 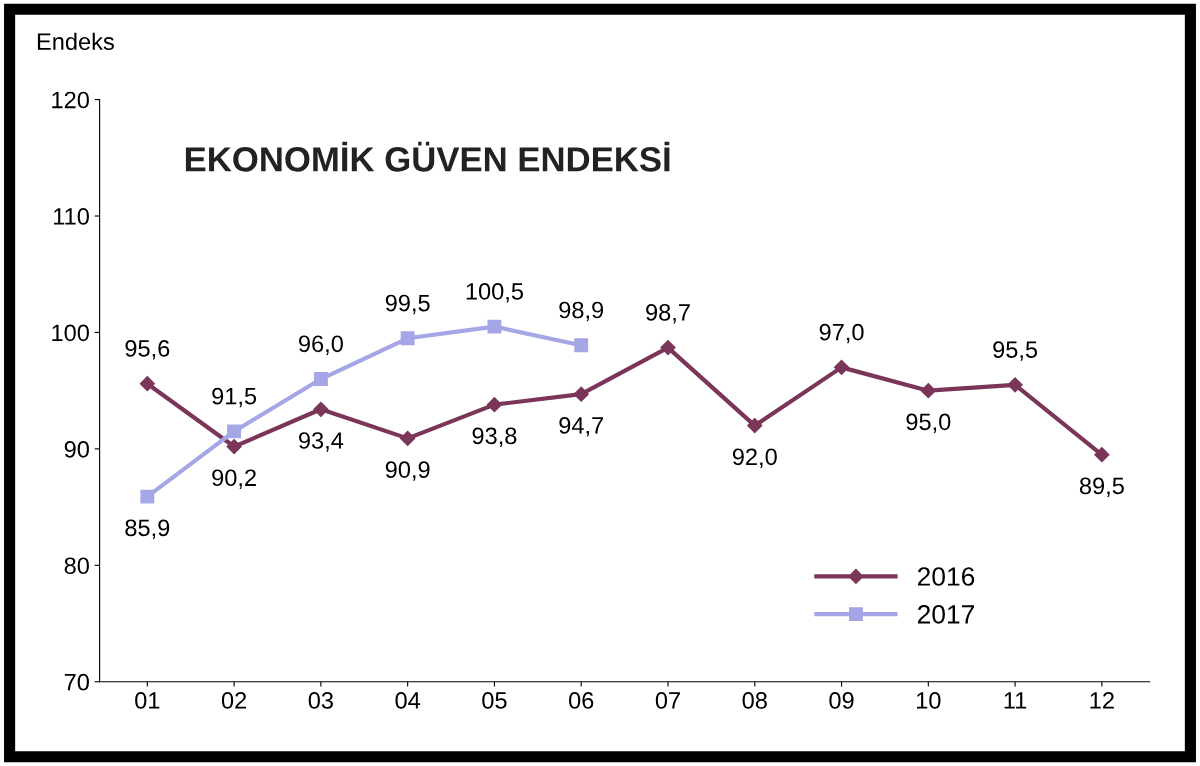 I want to click on y-axis-title: Endeks, so click(x=75, y=41).